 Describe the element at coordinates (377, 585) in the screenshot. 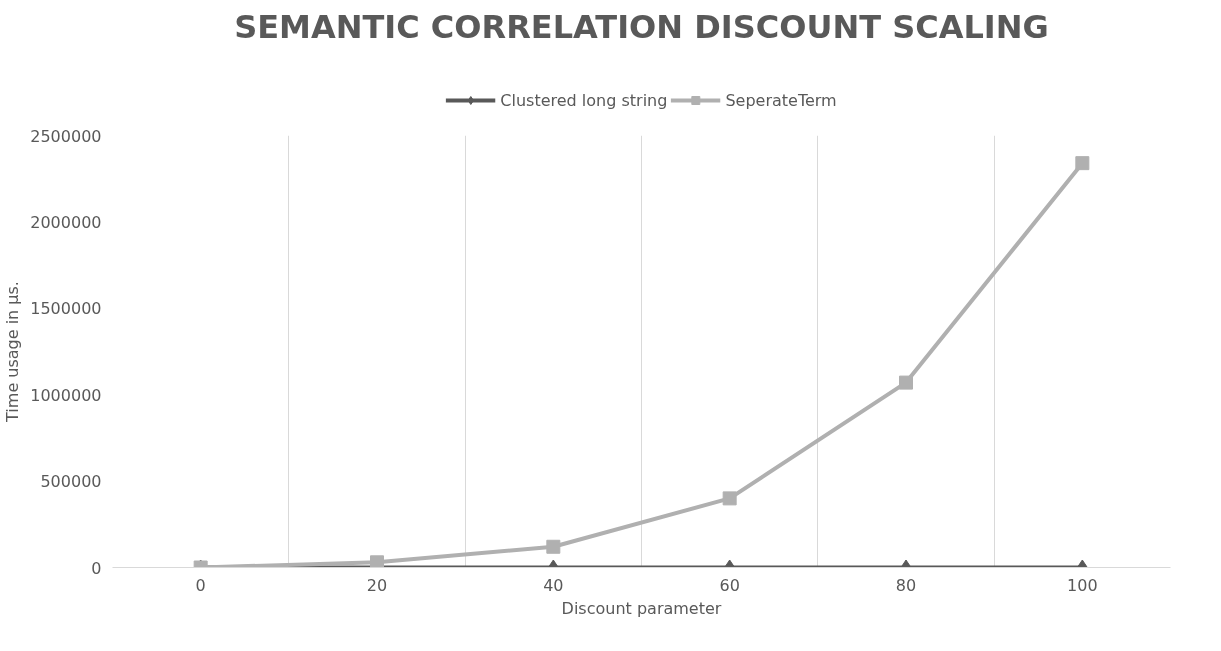

I see `x-tick-label: 20` at that location.